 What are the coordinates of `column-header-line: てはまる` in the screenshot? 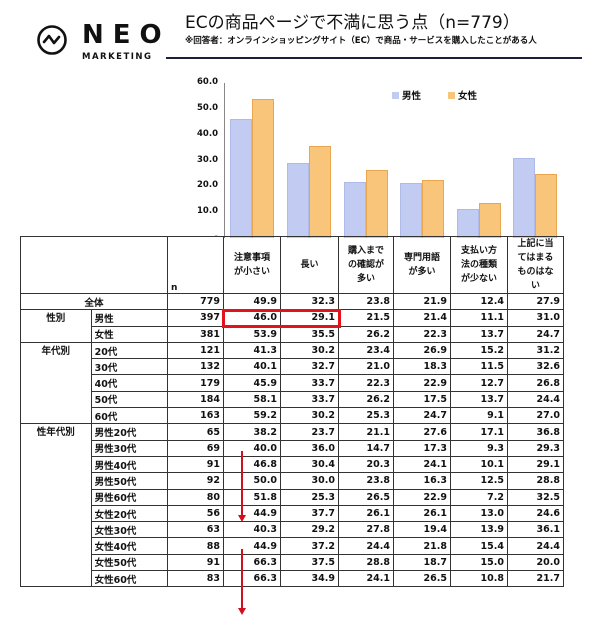 It's located at (535, 258).